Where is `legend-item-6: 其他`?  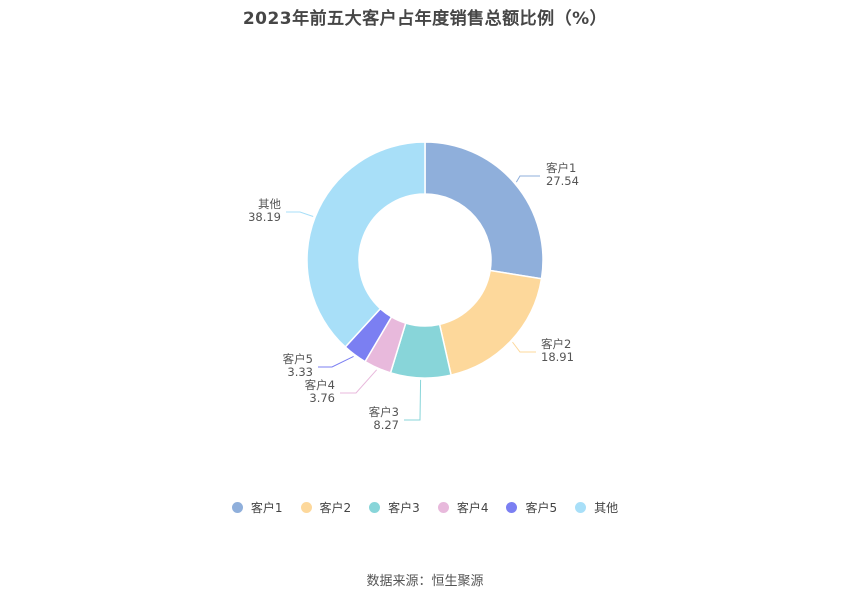 legend-item-6: 其他 is located at coordinates (596, 507).